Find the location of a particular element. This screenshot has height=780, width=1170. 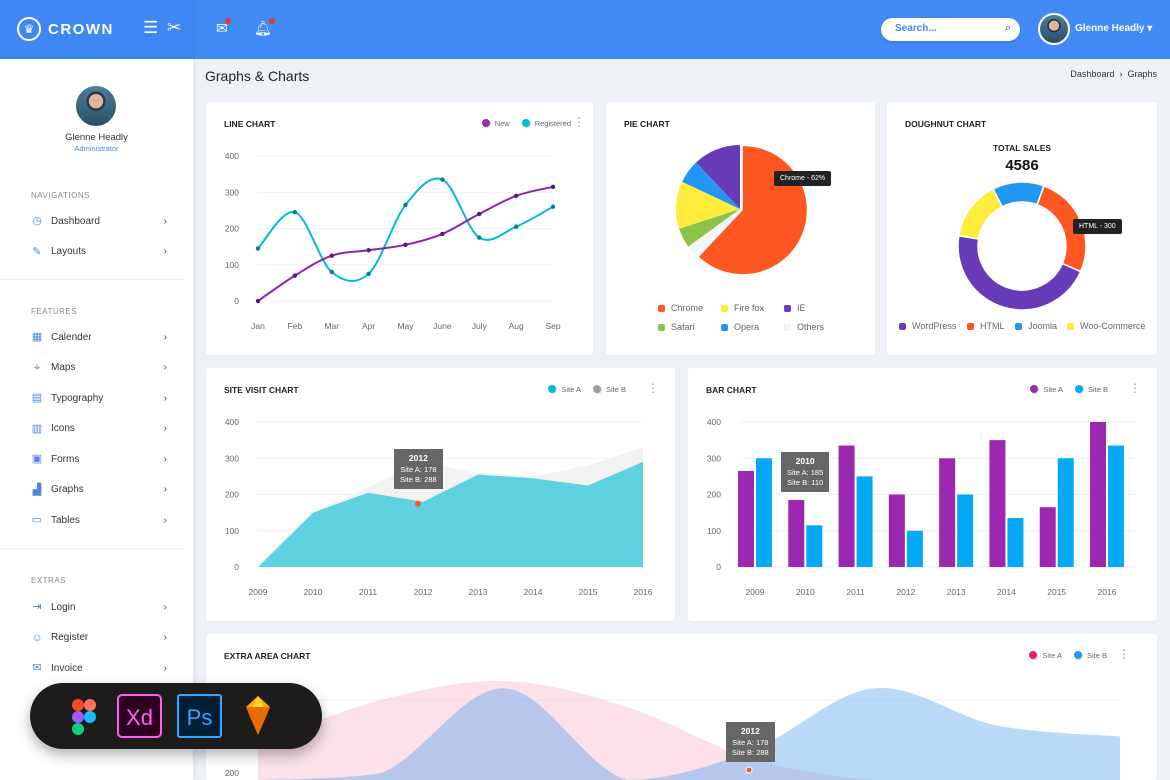

sidebar-item-typography: ▤ Typography › is located at coordinates (101, 398).